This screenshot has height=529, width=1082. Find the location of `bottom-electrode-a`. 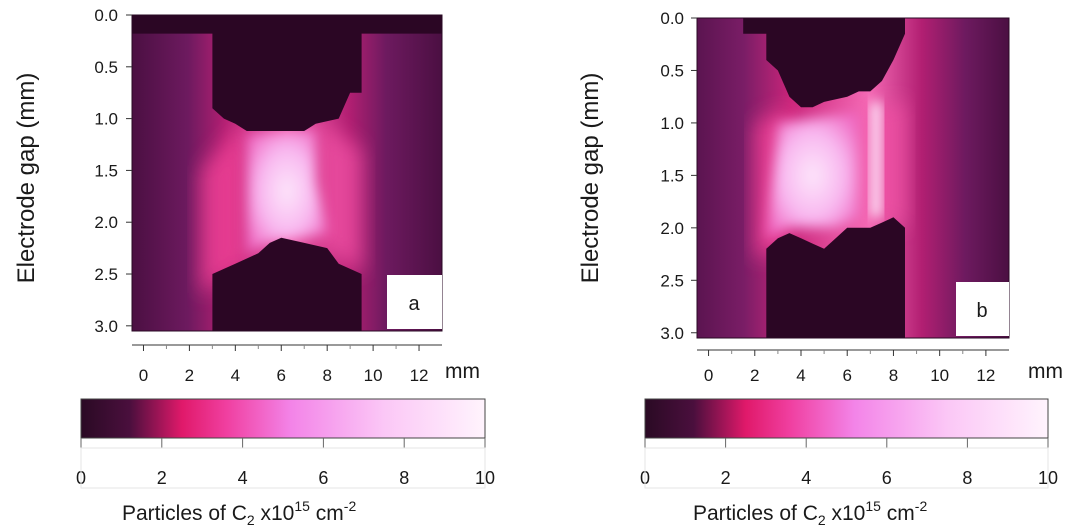

bottom-electrode-a is located at coordinates (287, 284).